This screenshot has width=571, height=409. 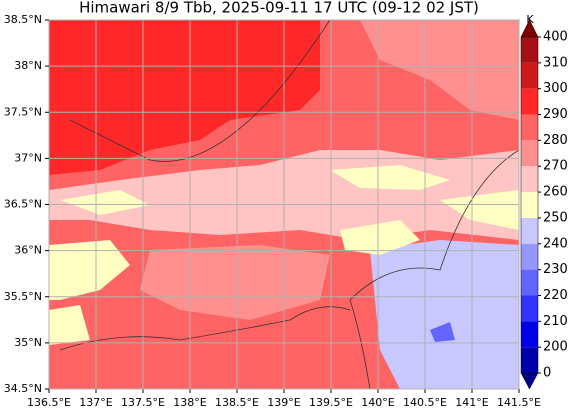 What do you see at coordinates (331, 402) in the screenshot?
I see `x-tick-label: 139.5°E` at bounding box center [331, 402].